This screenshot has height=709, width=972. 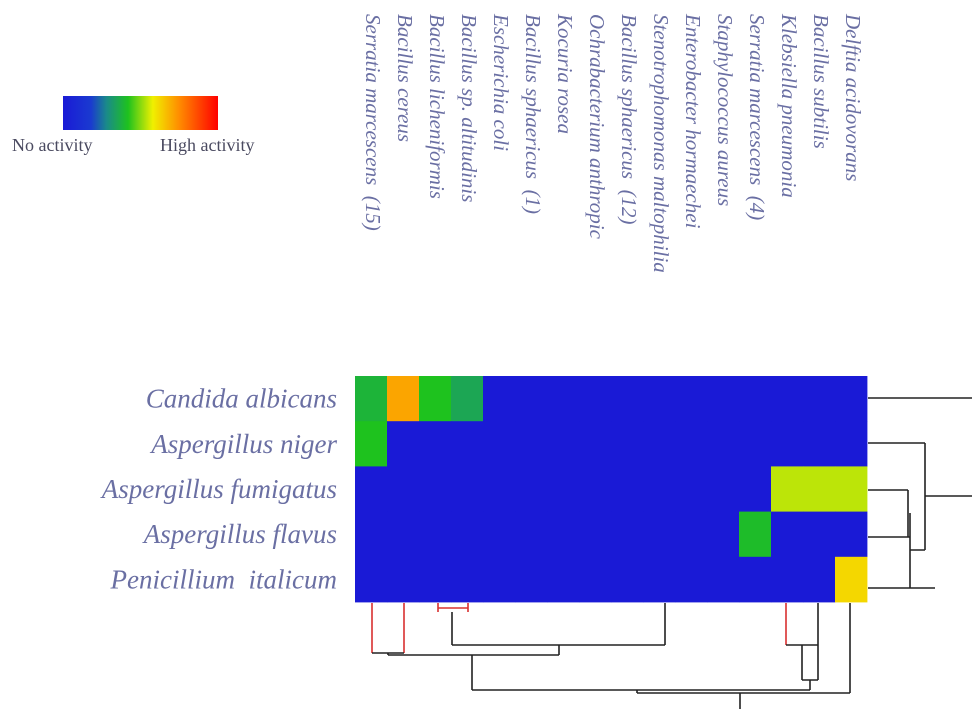 What do you see at coordinates (437, 106) in the screenshot?
I see `column-label: Bacillus licheniformis` at bounding box center [437, 106].